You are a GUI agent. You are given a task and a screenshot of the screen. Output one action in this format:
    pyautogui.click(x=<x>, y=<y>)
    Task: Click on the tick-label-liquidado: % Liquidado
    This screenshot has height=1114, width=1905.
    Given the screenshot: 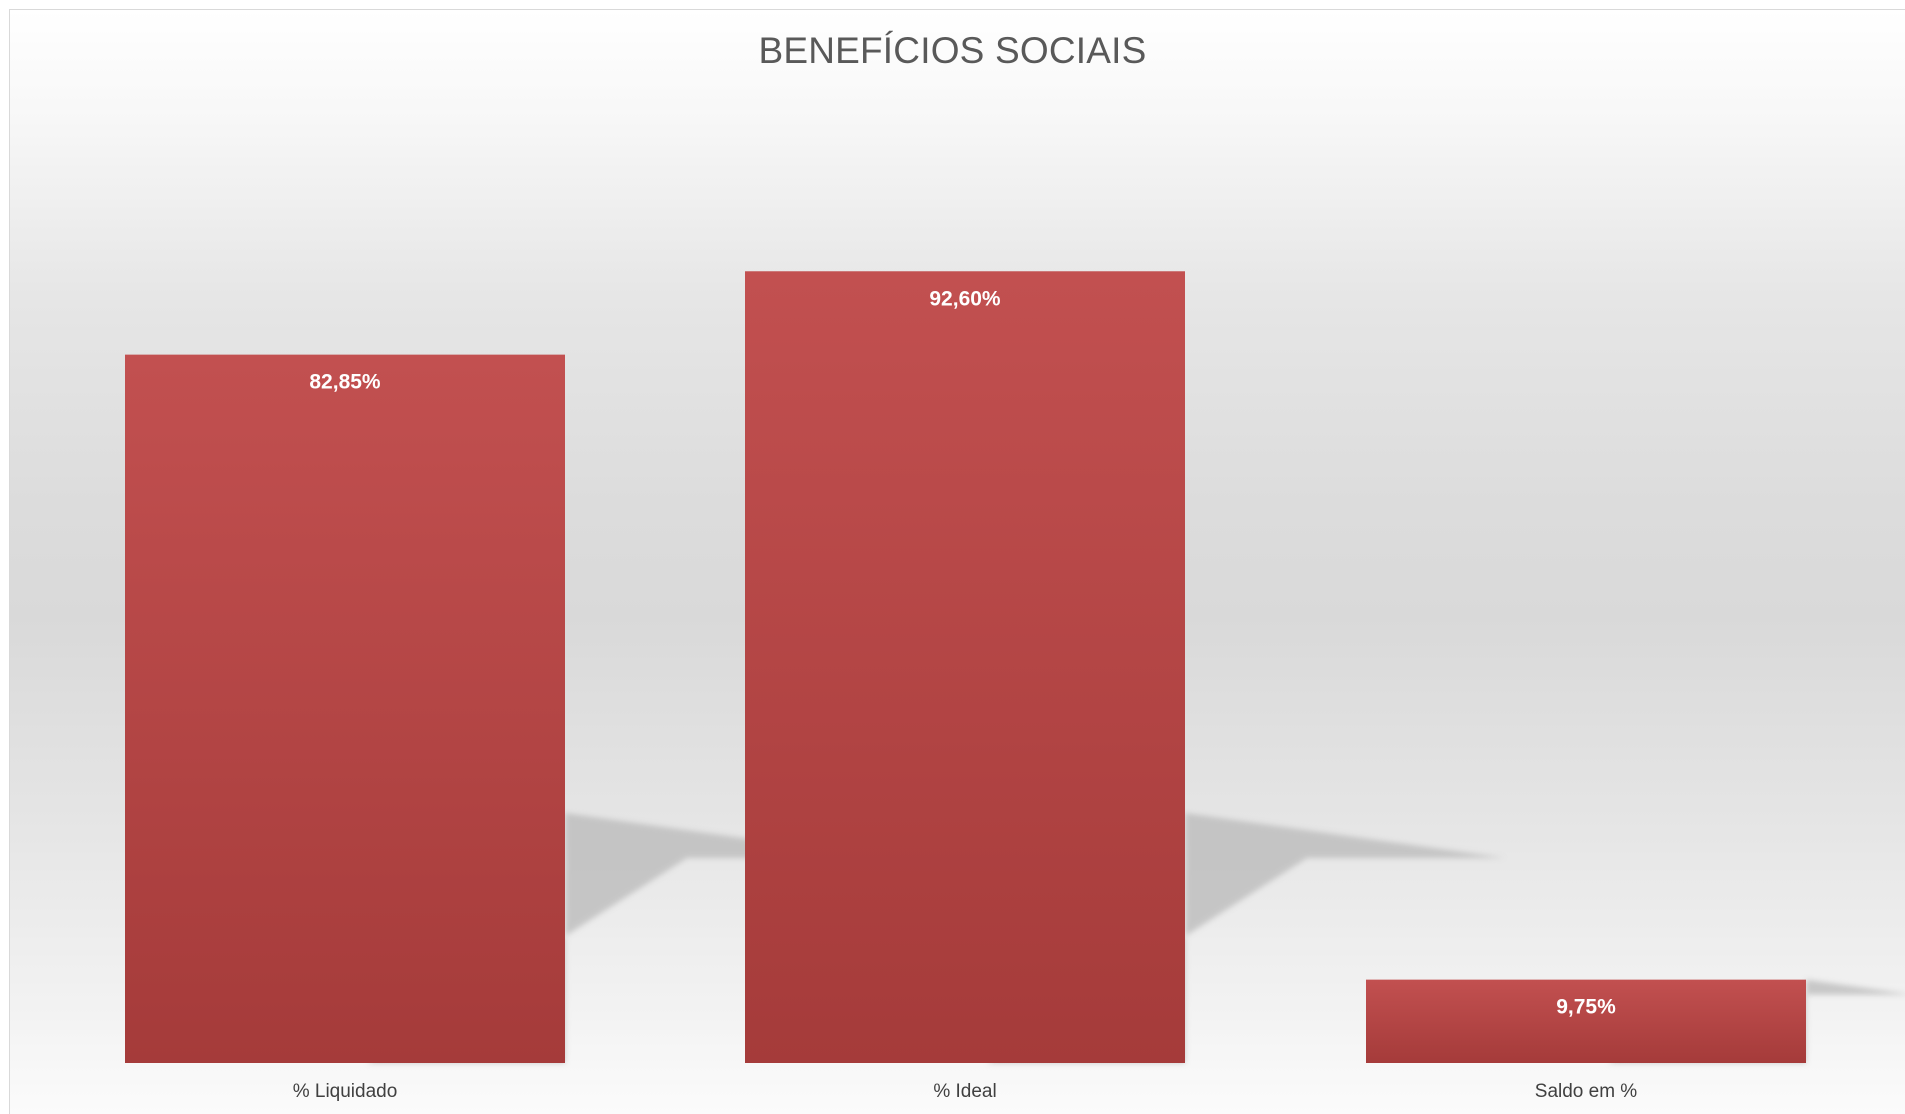 What is the action you would take?
    pyautogui.click(x=345, y=1091)
    